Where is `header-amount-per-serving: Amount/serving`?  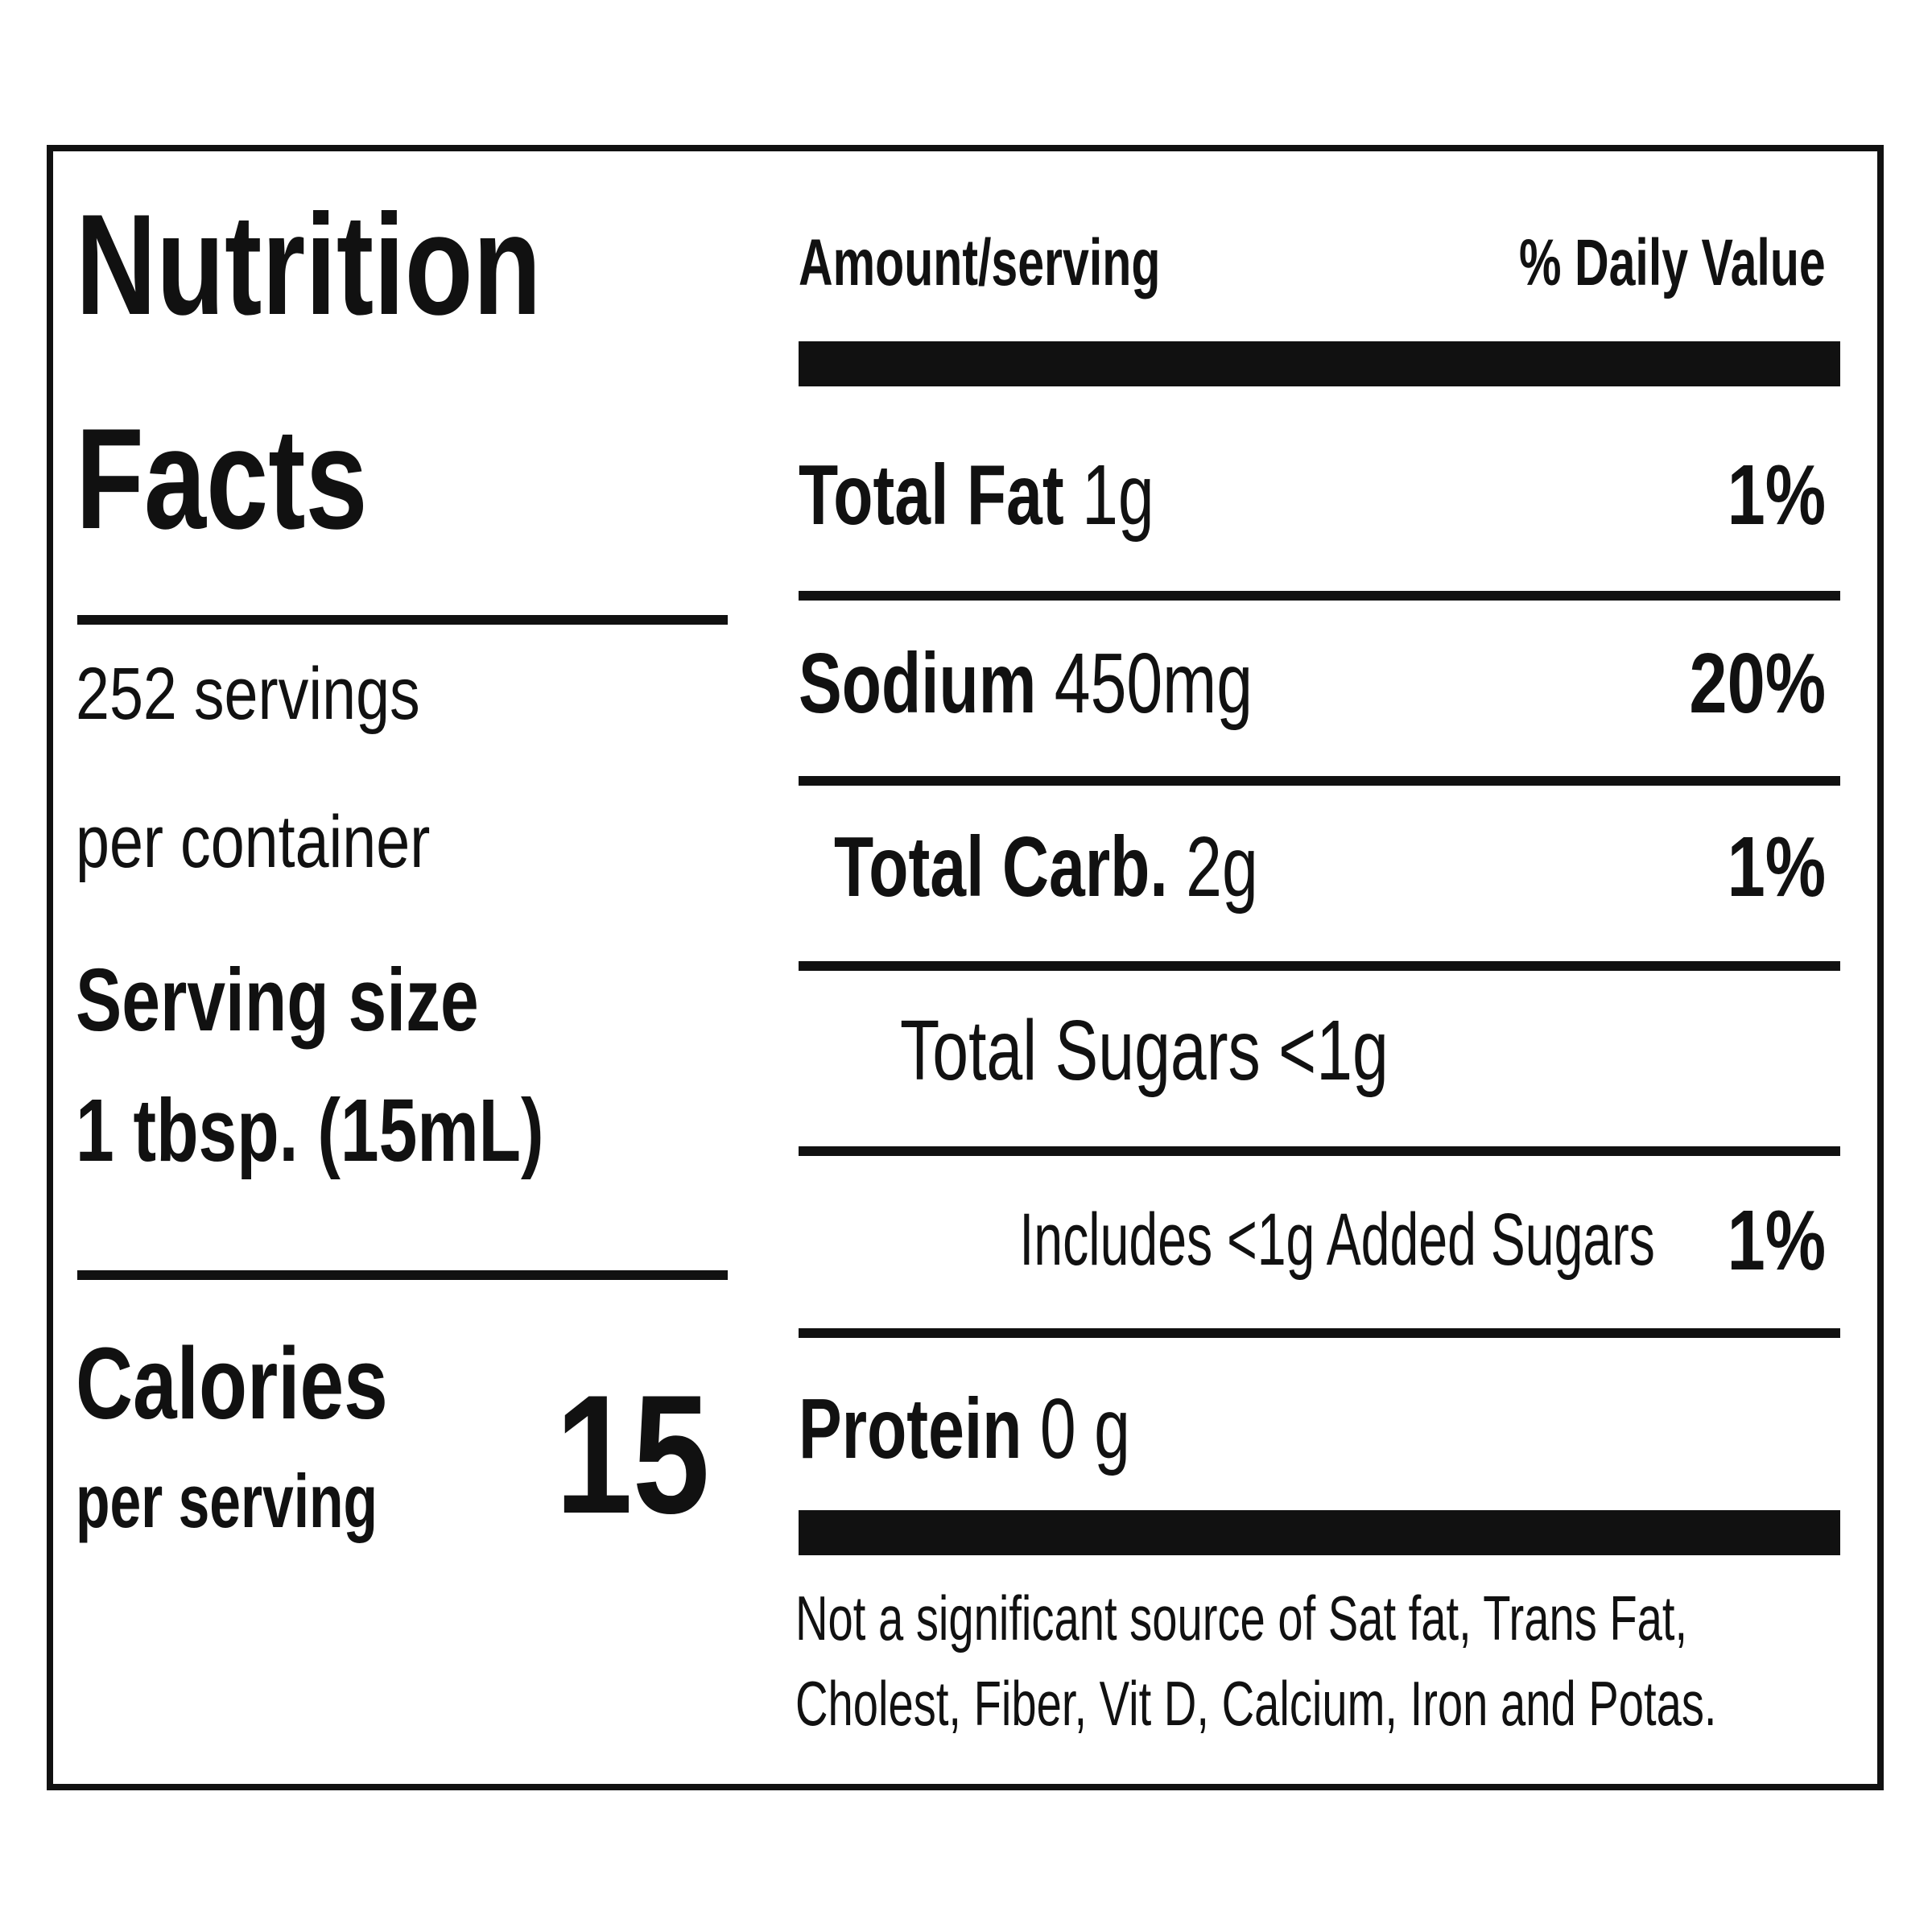 header-amount-per-serving: Amount/serving is located at coordinates (980, 262).